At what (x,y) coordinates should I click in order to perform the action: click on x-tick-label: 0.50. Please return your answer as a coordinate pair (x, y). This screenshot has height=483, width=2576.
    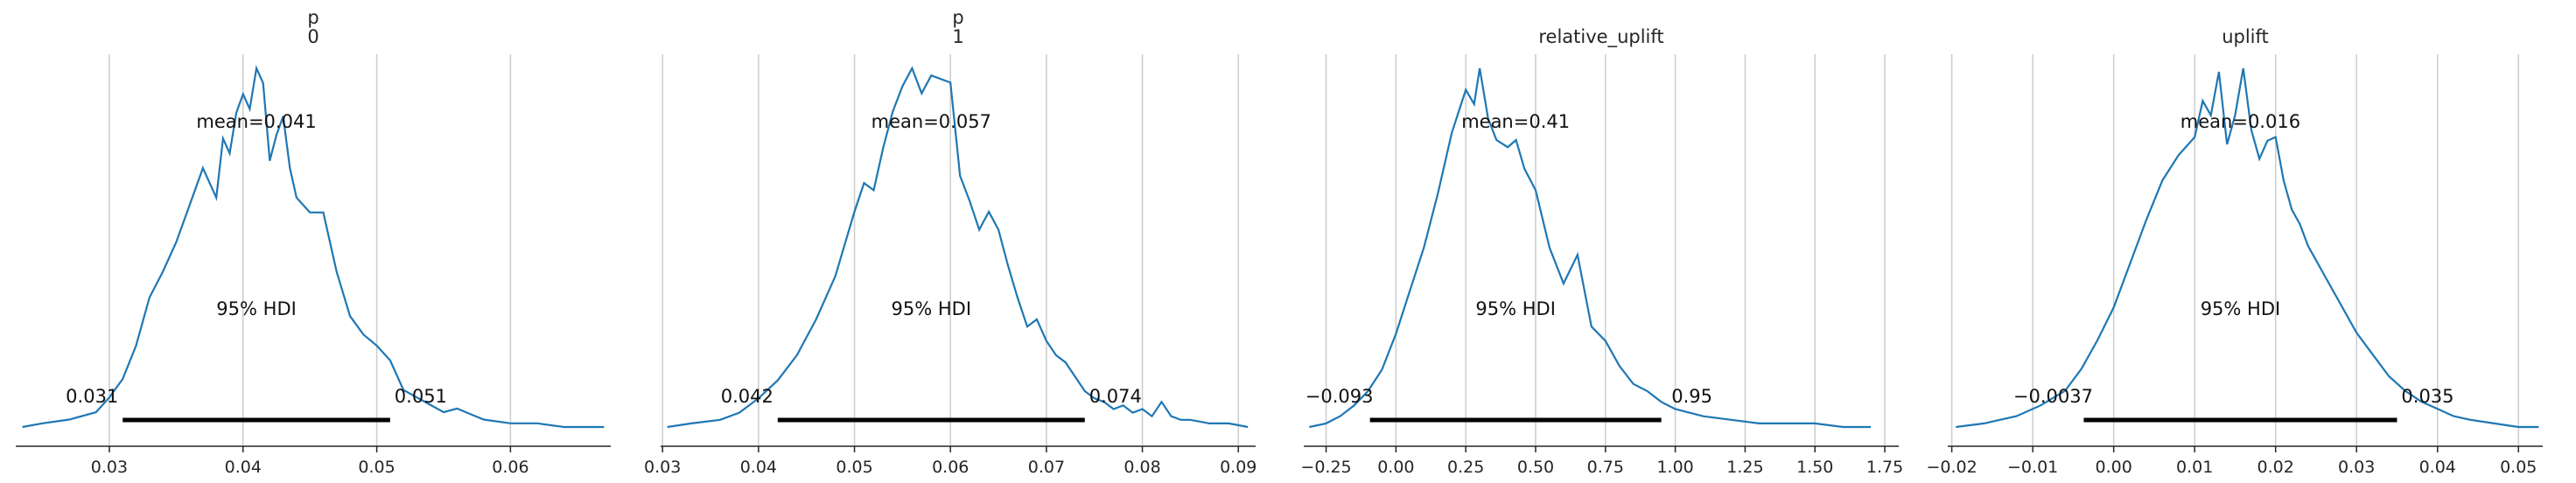
    Looking at the image, I should click on (1535, 467).